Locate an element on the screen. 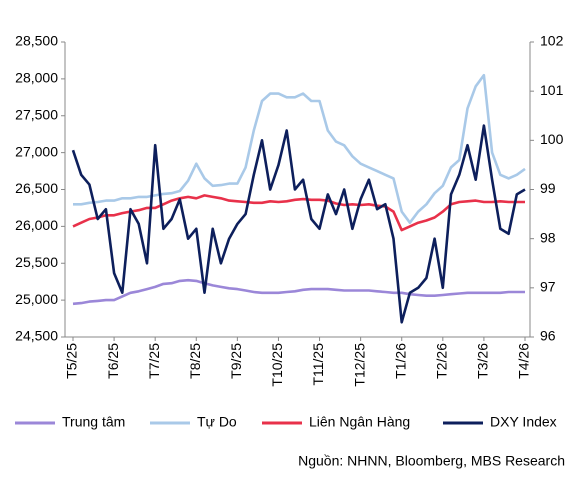  x-tick-label: T5/25 is located at coordinates (72, 361).